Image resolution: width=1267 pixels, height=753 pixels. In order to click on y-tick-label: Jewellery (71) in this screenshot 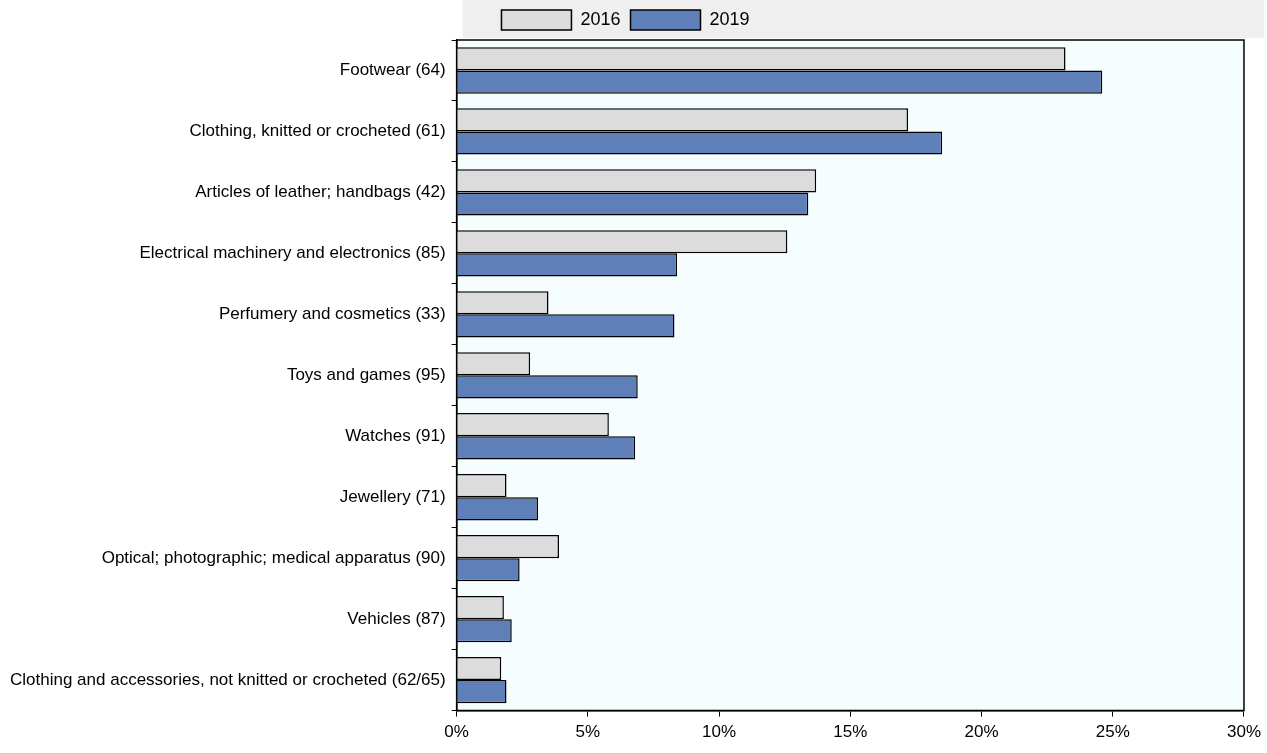, I will do `click(392, 496)`.